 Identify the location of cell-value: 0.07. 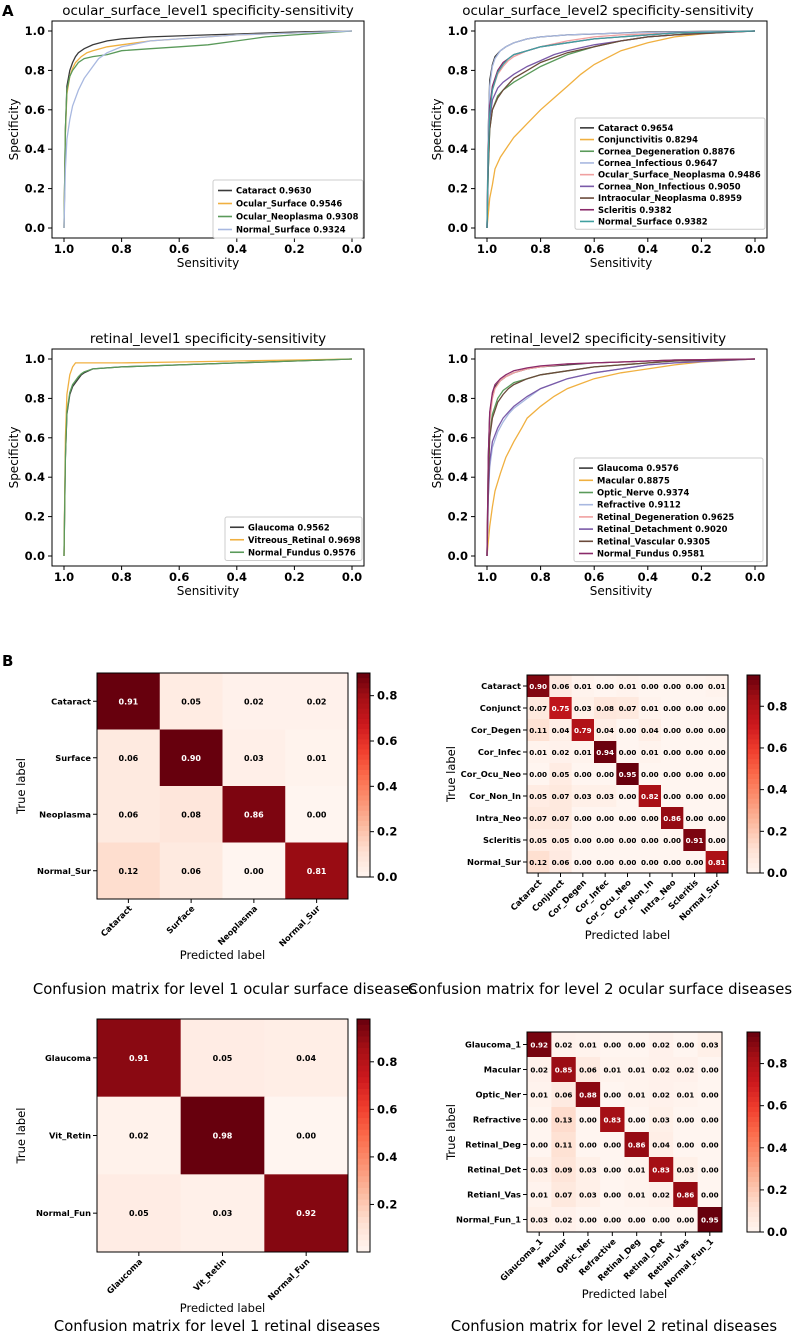
(538, 708).